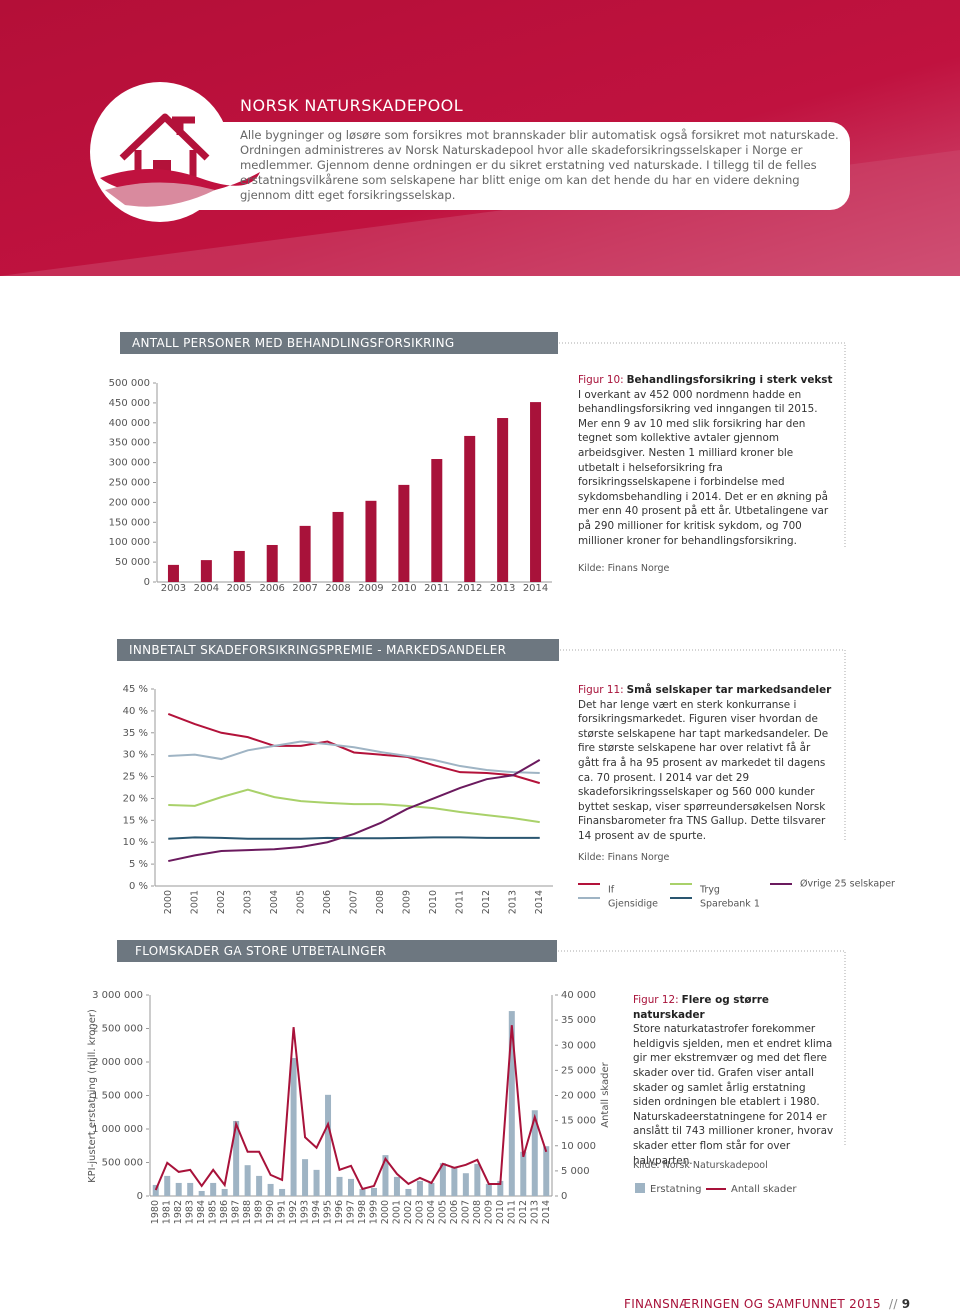 The image size is (960, 1313). What do you see at coordinates (601, 690) in the screenshot?
I see `figure-label: Figur 11:` at bounding box center [601, 690].